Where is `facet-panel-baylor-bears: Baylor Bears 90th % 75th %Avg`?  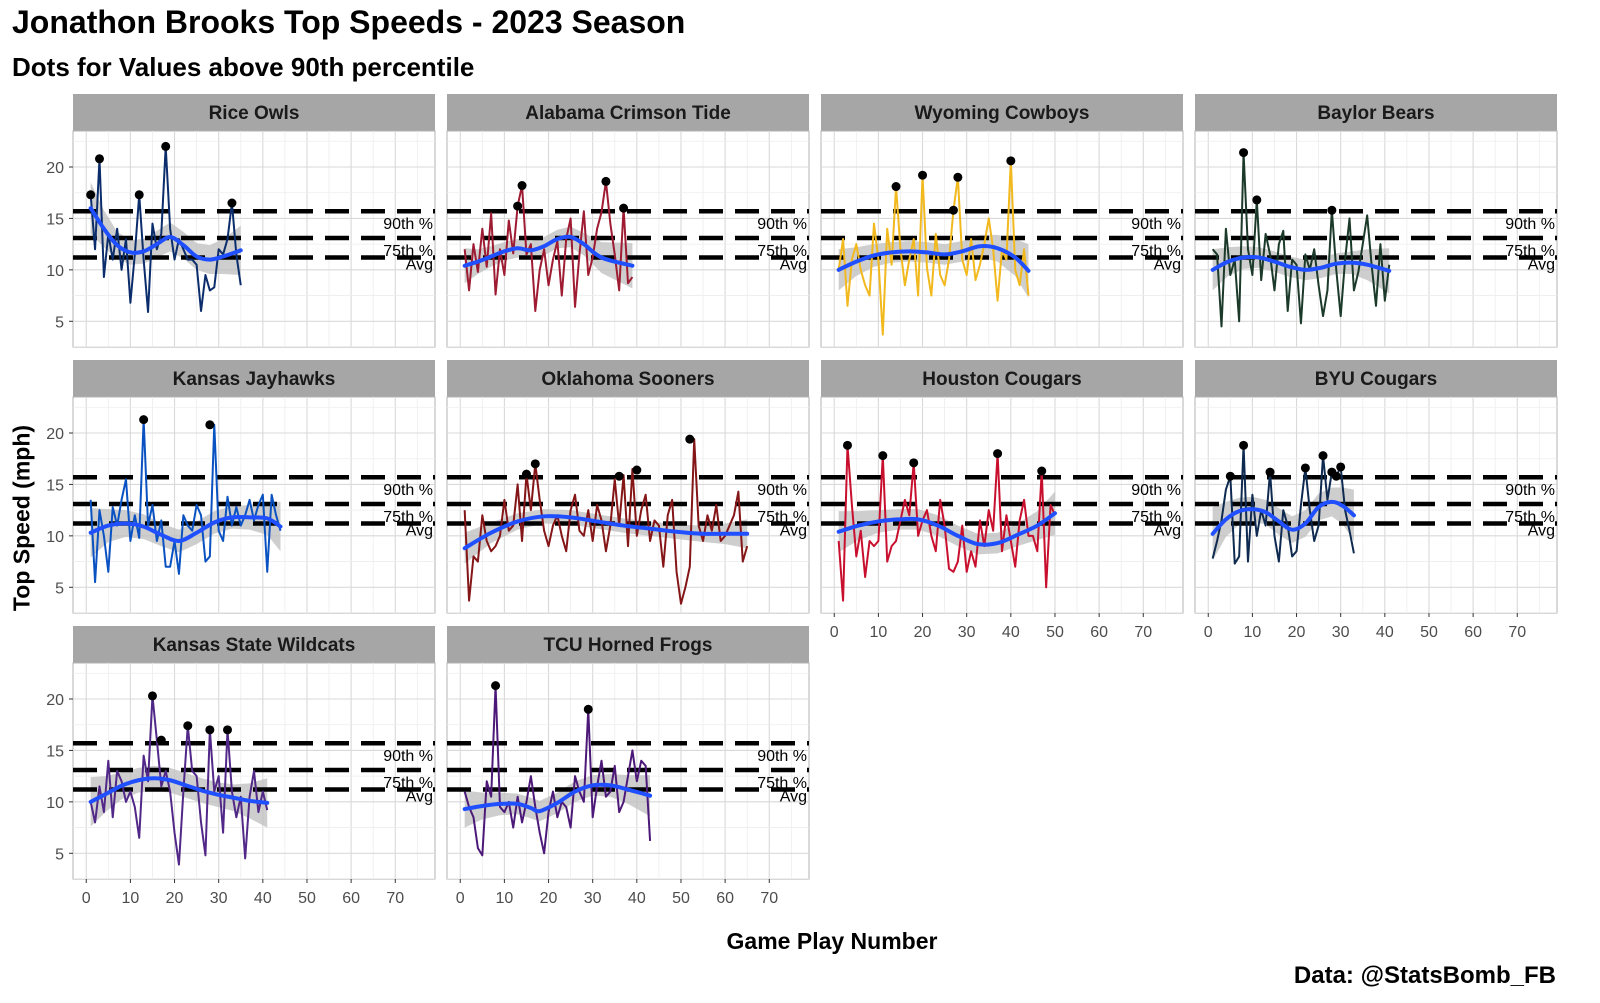
facet-panel-baylor-bears: Baylor Bears 90th % 75th %Avg is located at coordinates (1376, 221).